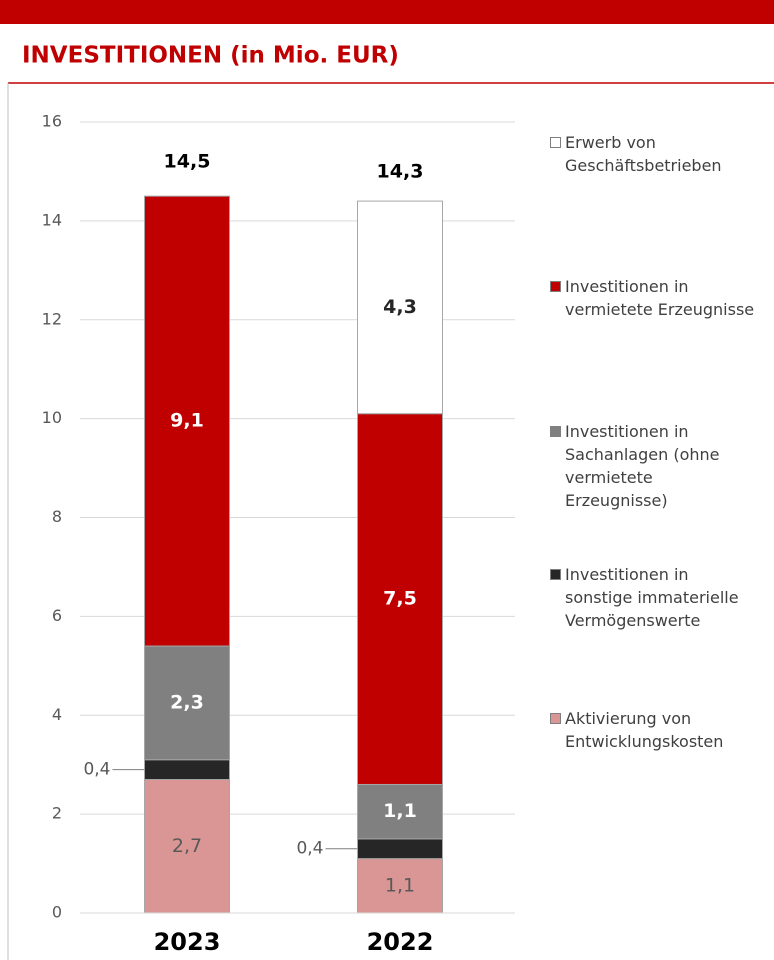 This screenshot has height=960, width=774. What do you see at coordinates (52, 417) in the screenshot?
I see `y-tick-label: 10` at bounding box center [52, 417].